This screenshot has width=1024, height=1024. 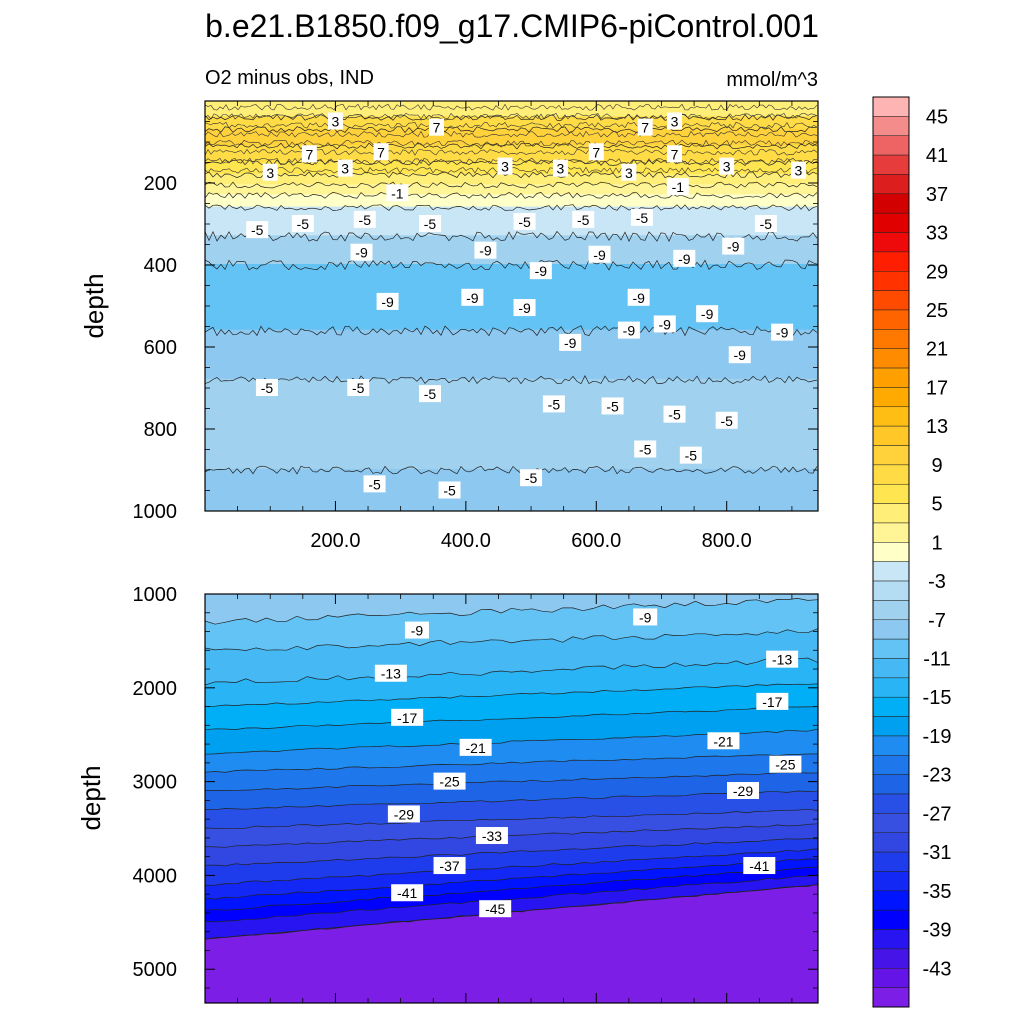 I want to click on lower-contour-label-text: -33, so click(x=492, y=836).